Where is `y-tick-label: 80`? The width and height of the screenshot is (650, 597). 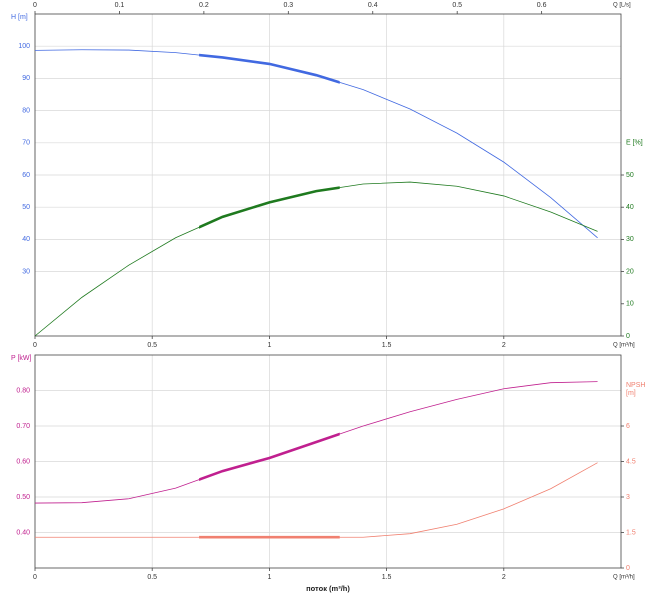
y-tick-label: 80 is located at coordinates (26, 110).